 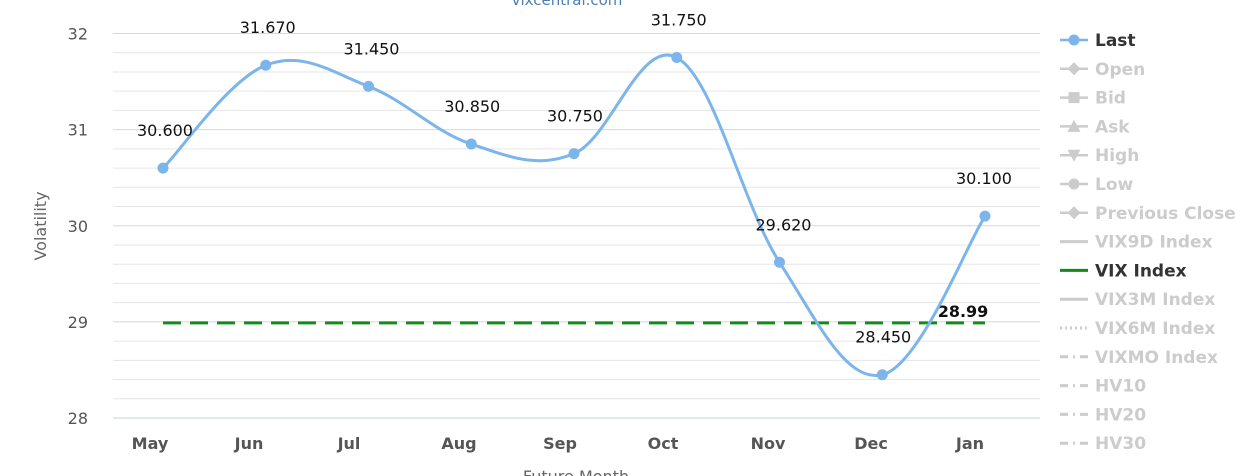 I want to click on x-tick-label: Jan, so click(x=969, y=443).